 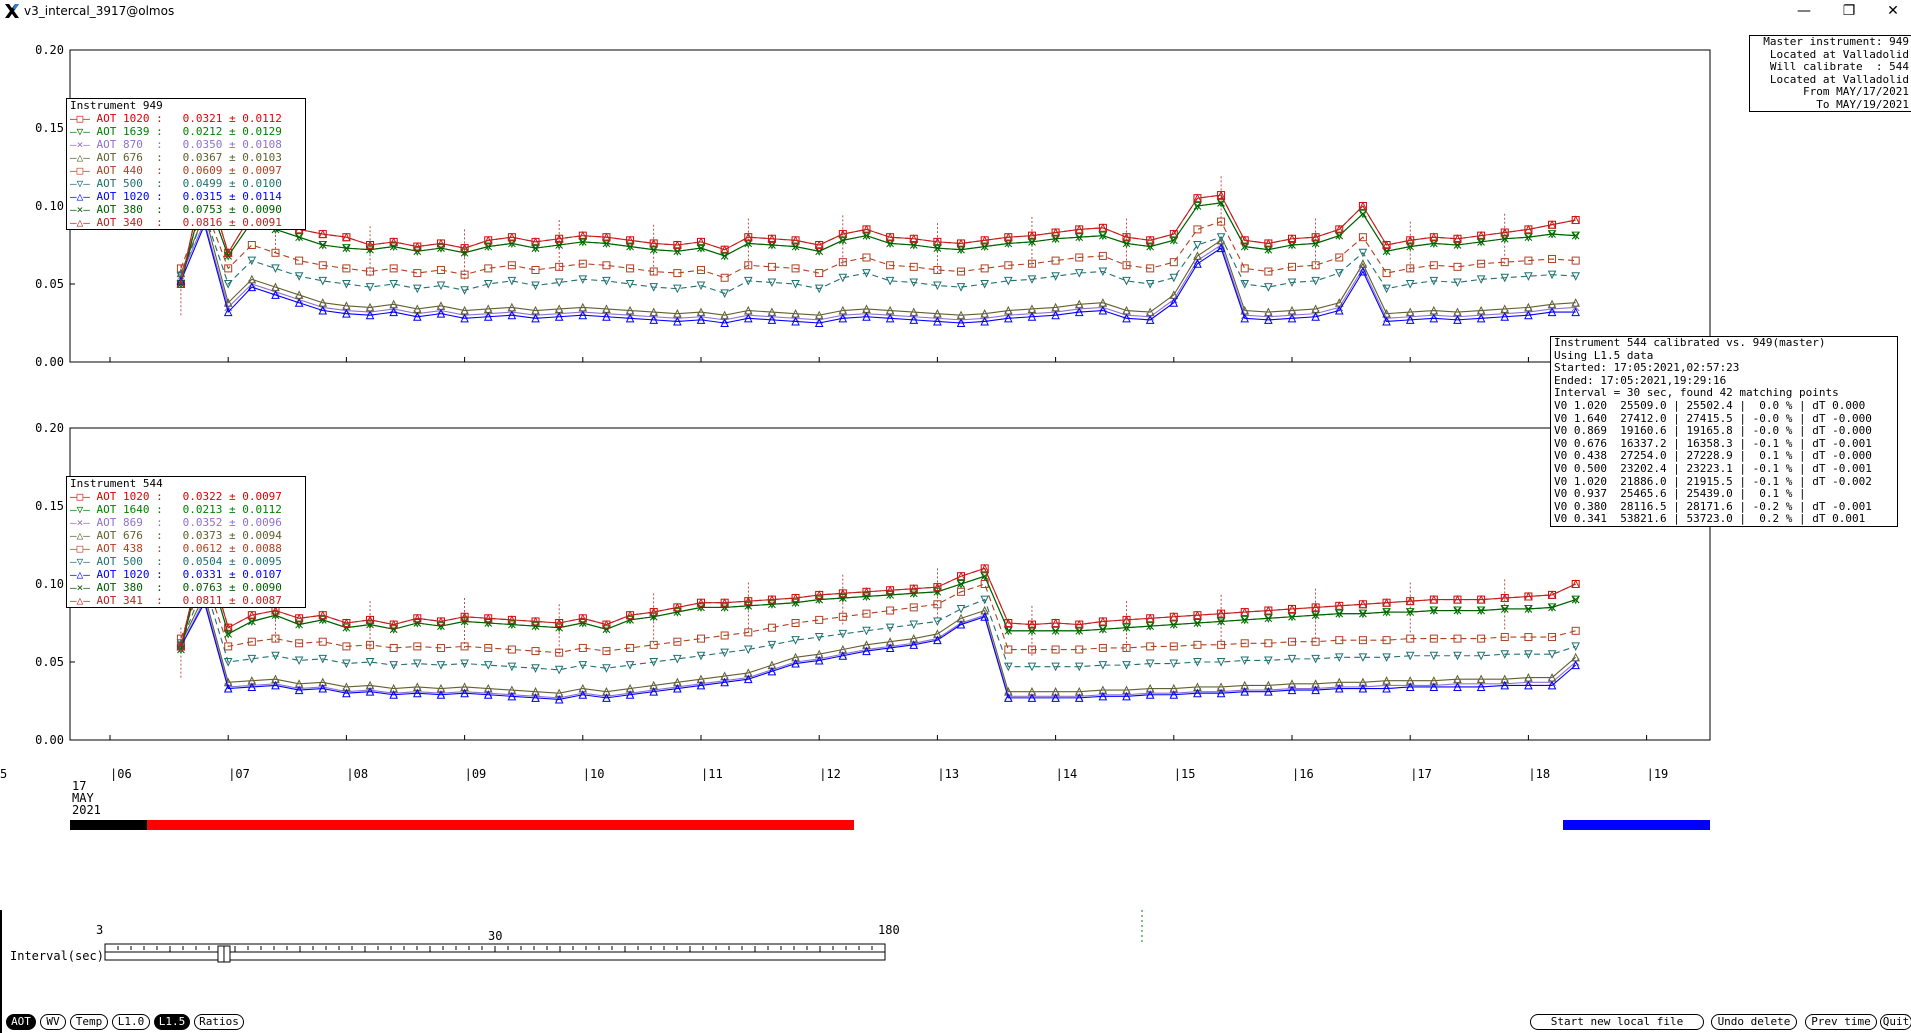 I want to click on mode-button-temp: Temp, so click(x=89, y=1022).